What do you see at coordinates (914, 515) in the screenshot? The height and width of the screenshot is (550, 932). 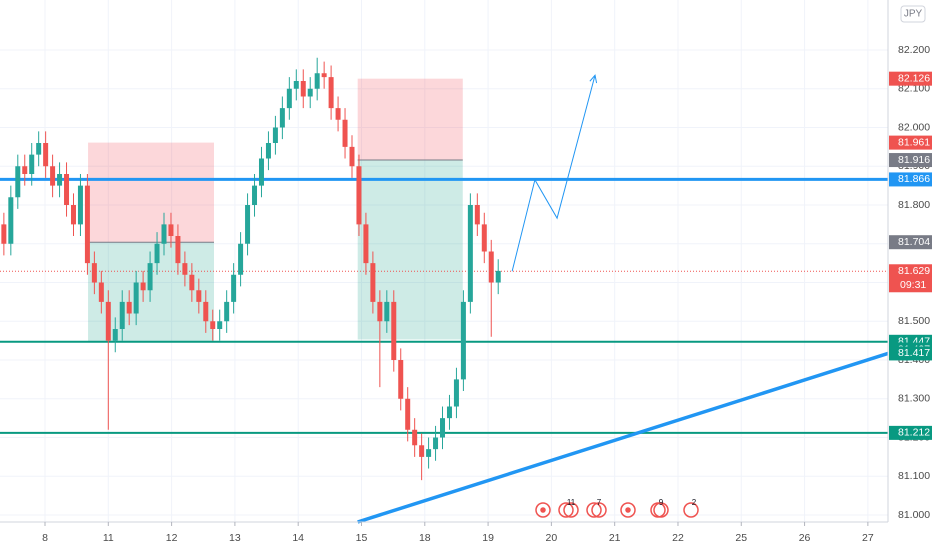 I see `y-tick-label: 81.000` at bounding box center [914, 515].